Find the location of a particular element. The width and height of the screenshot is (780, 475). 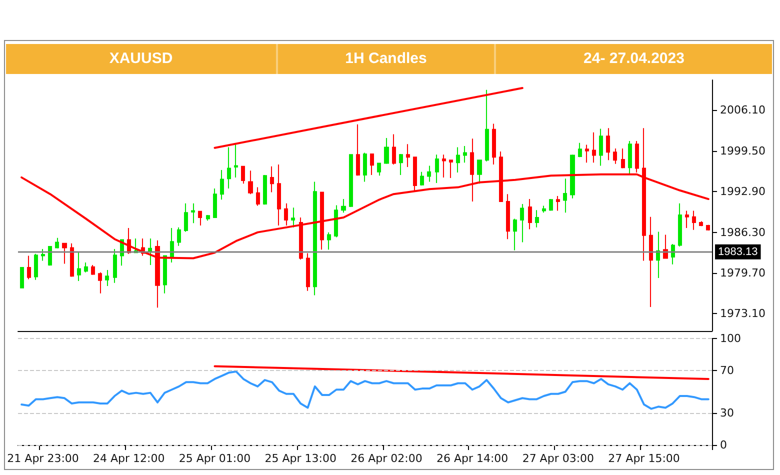

y-tick-label: 30 is located at coordinates (727, 413).